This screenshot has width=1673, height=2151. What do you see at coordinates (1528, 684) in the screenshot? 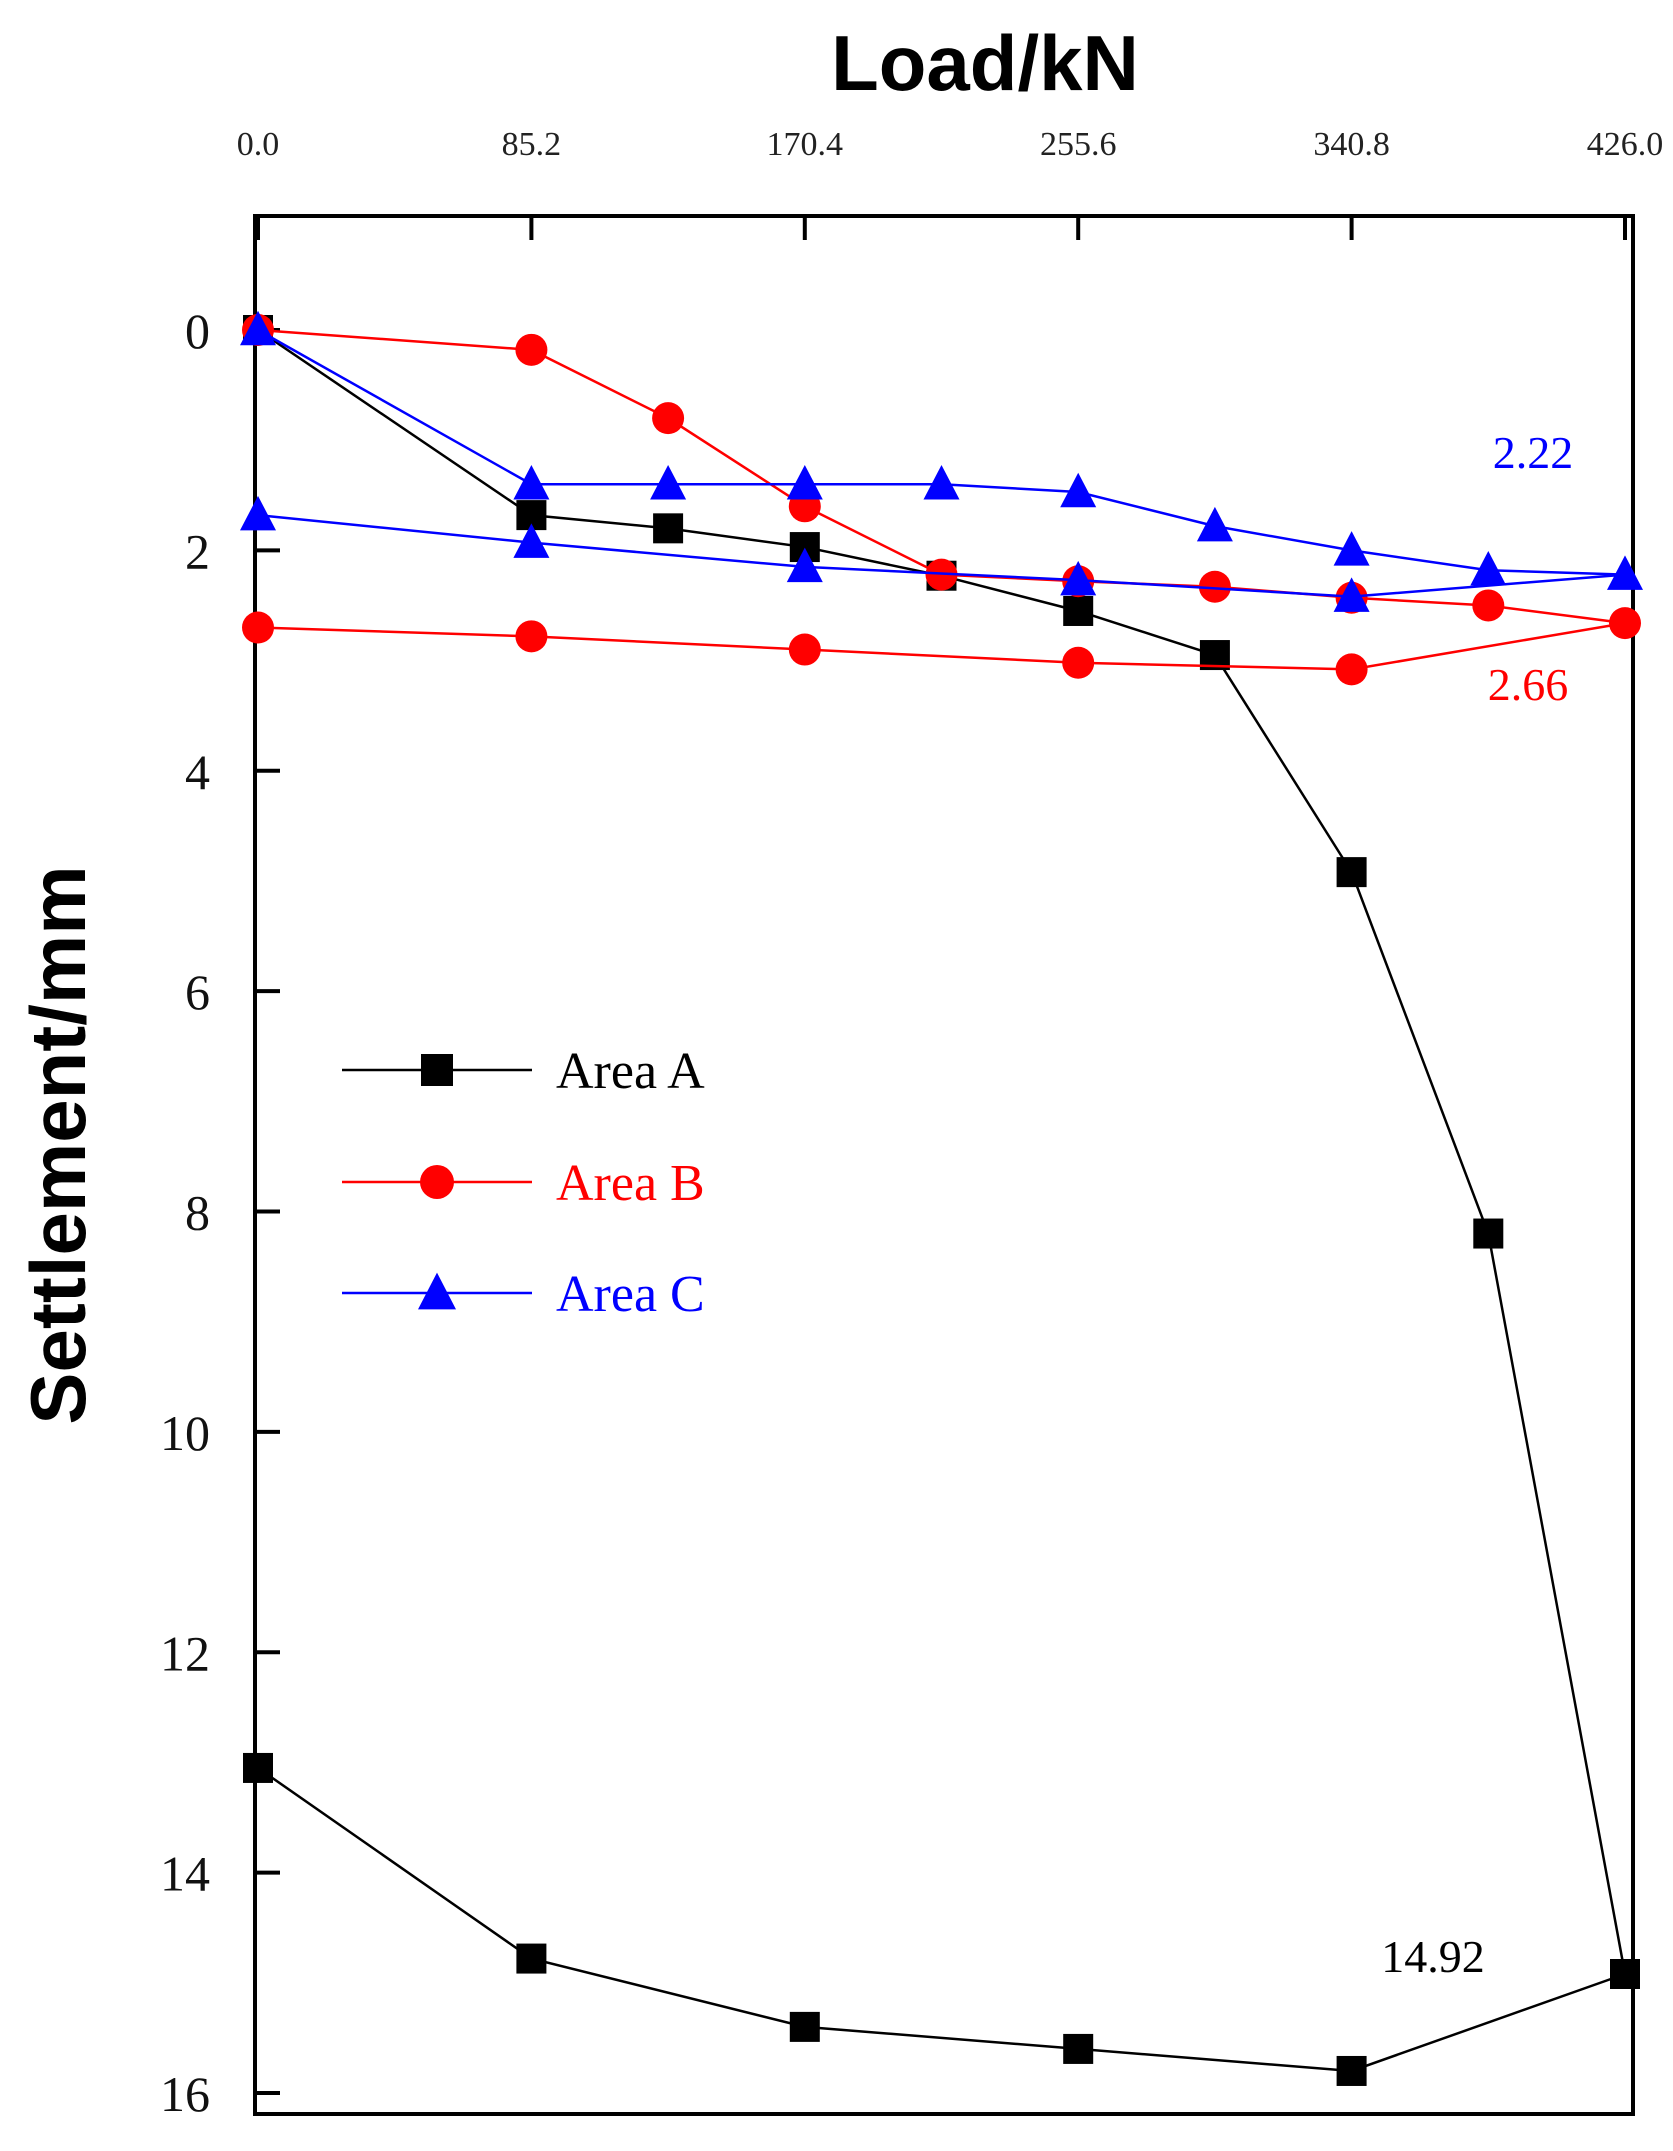
I see `annotation-area-b-final: 2.66` at bounding box center [1528, 684].